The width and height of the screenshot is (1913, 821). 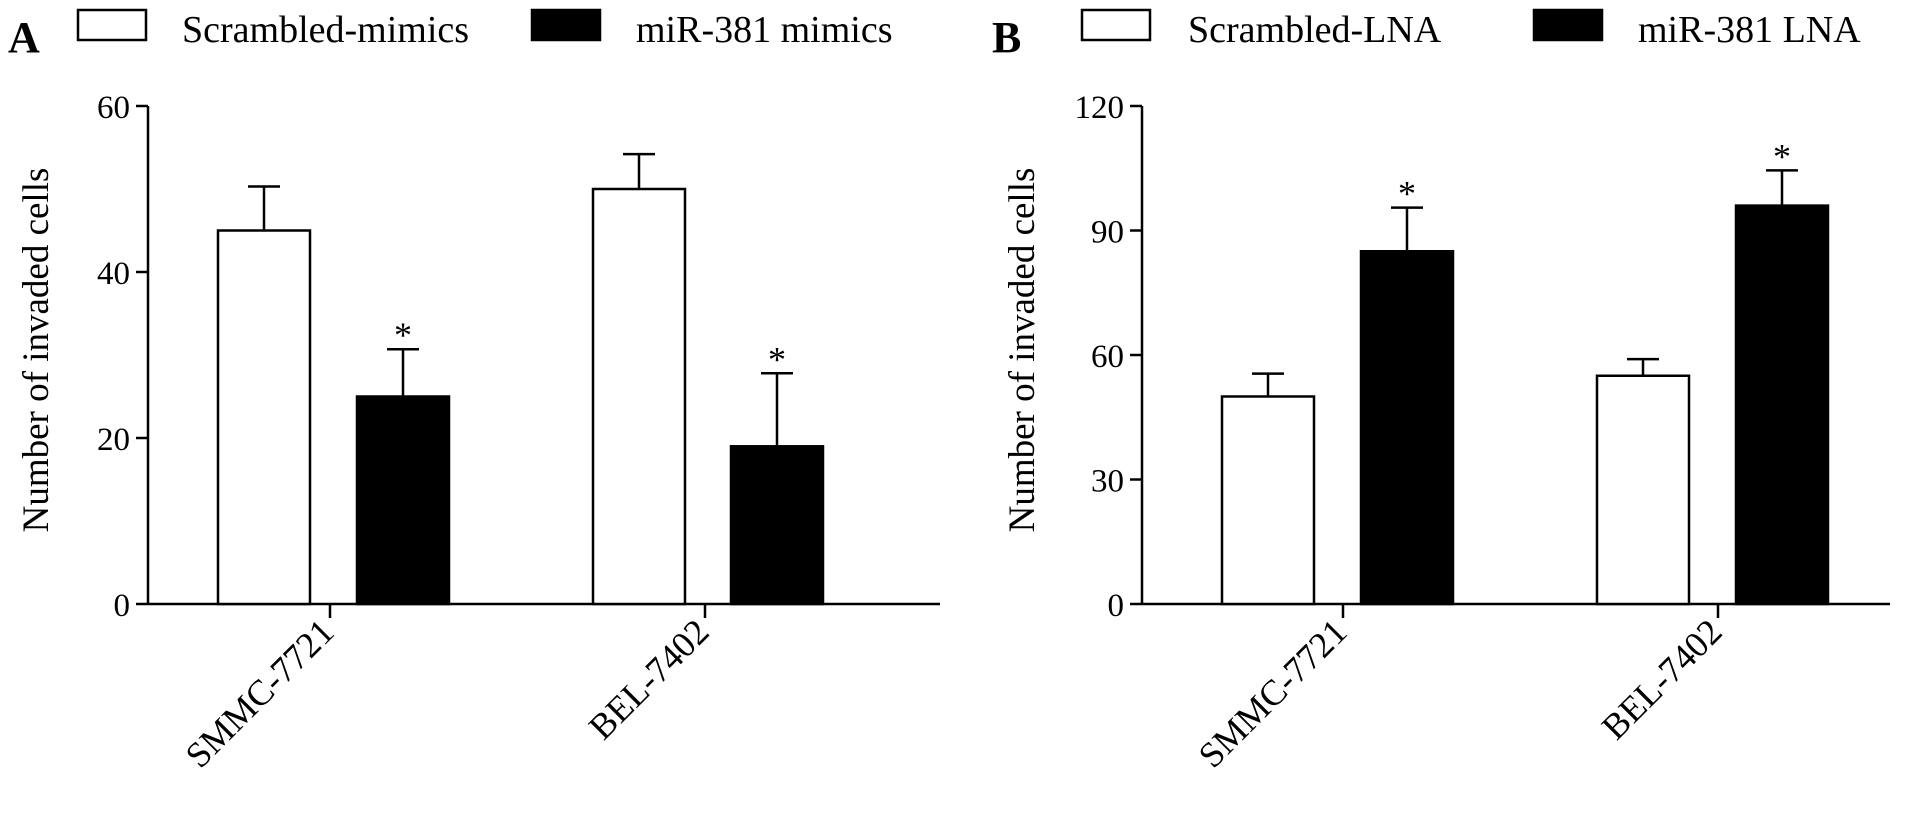 I want to click on legend-b: Scrambled-LNA miR-381 LNA, so click(x=1470, y=29).